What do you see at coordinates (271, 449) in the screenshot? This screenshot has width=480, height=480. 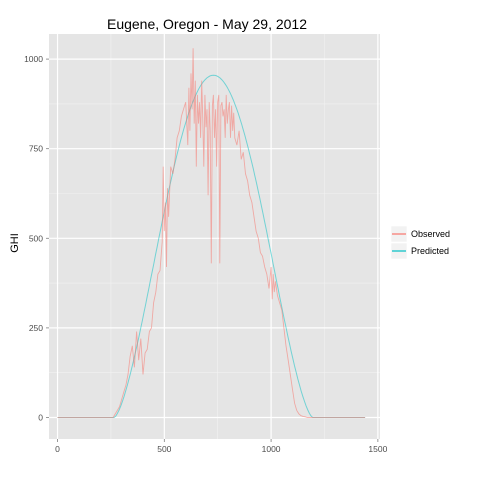 I see `x-tick-label: 1000` at bounding box center [271, 449].